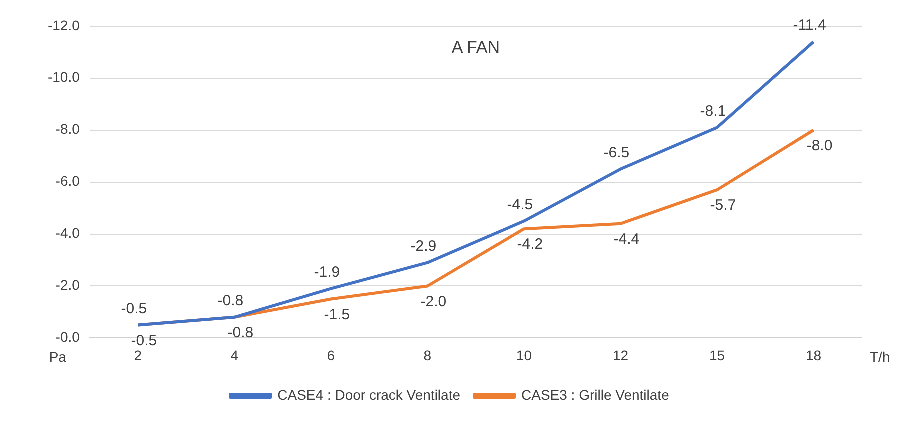 The width and height of the screenshot is (910, 421). What do you see at coordinates (68, 337) in the screenshot?
I see `y-tick-label: -0.0` at bounding box center [68, 337].